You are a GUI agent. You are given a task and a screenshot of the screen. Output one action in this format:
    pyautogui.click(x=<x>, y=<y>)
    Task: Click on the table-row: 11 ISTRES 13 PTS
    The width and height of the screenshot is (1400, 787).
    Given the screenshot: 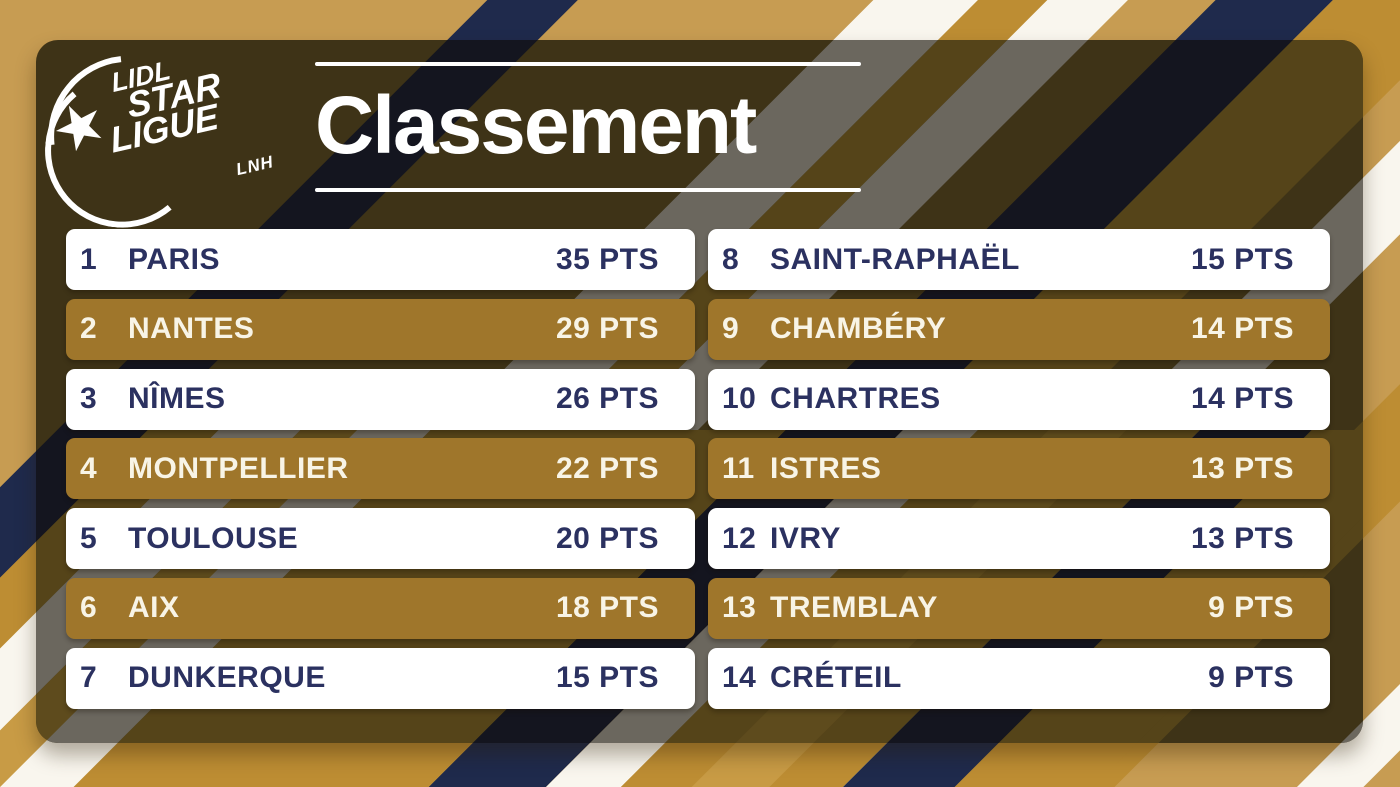 What is the action you would take?
    pyautogui.click(x=1019, y=469)
    